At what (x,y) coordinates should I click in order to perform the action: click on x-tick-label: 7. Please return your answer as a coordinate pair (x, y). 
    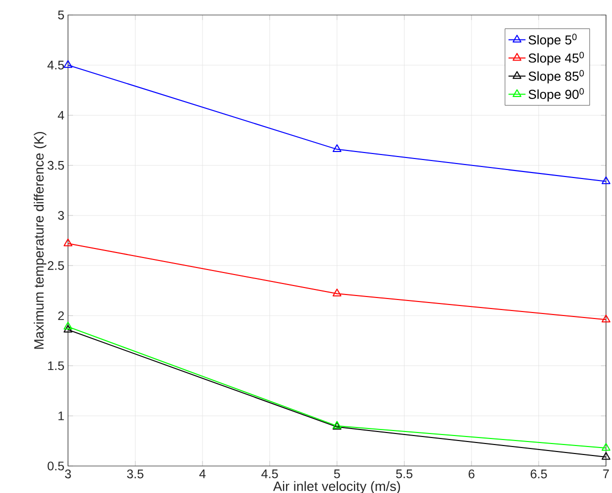
    Looking at the image, I should click on (606, 474).